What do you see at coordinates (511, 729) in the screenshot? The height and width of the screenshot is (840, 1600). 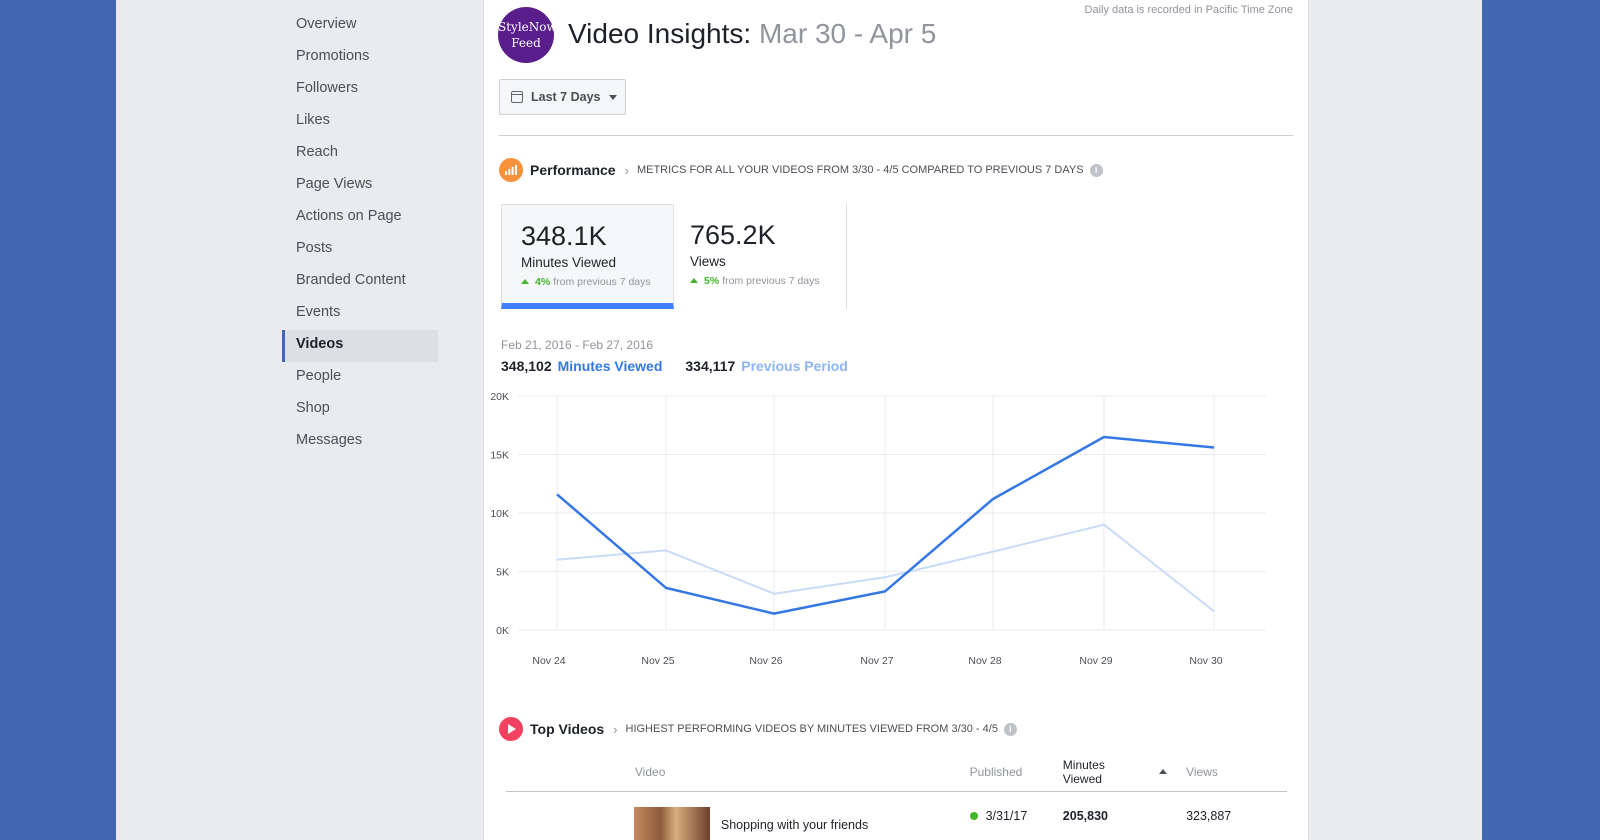 I see `play-icon` at bounding box center [511, 729].